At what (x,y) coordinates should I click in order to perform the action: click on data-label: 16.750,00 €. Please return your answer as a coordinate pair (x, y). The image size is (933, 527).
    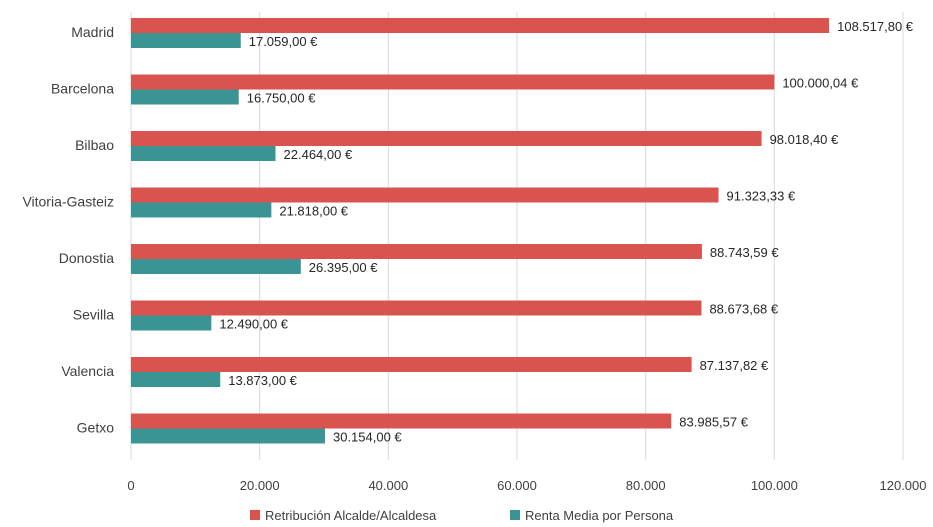
    Looking at the image, I should click on (281, 98).